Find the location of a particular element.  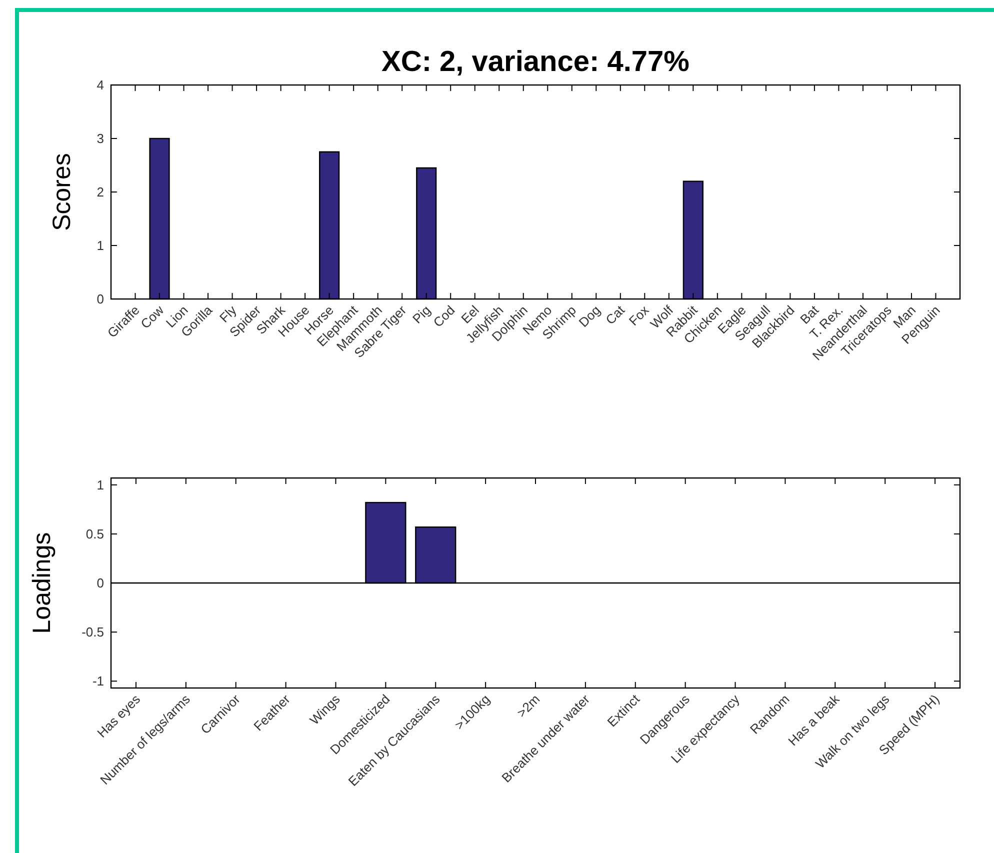

chart-title: XC: 2, variance: 4.77% is located at coordinates (536, 62).